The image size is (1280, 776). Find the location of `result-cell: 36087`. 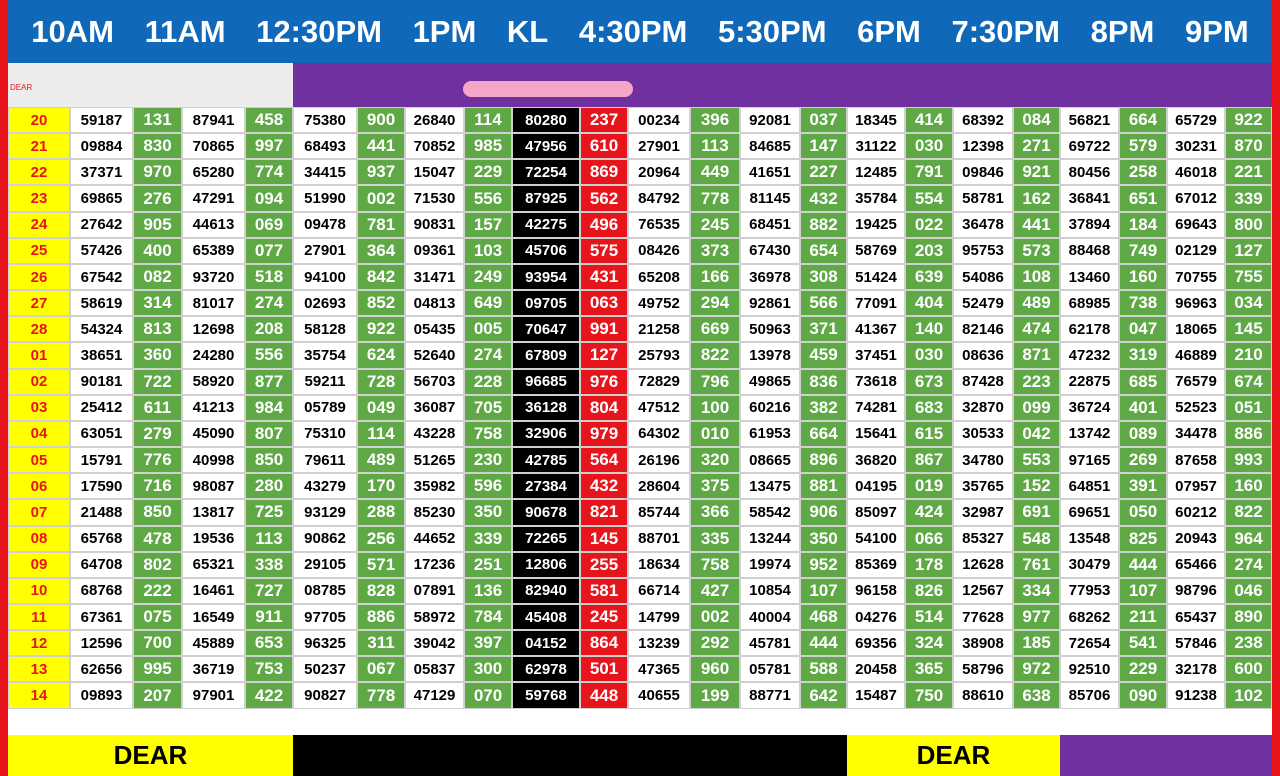

result-cell: 36087 is located at coordinates (434, 407).